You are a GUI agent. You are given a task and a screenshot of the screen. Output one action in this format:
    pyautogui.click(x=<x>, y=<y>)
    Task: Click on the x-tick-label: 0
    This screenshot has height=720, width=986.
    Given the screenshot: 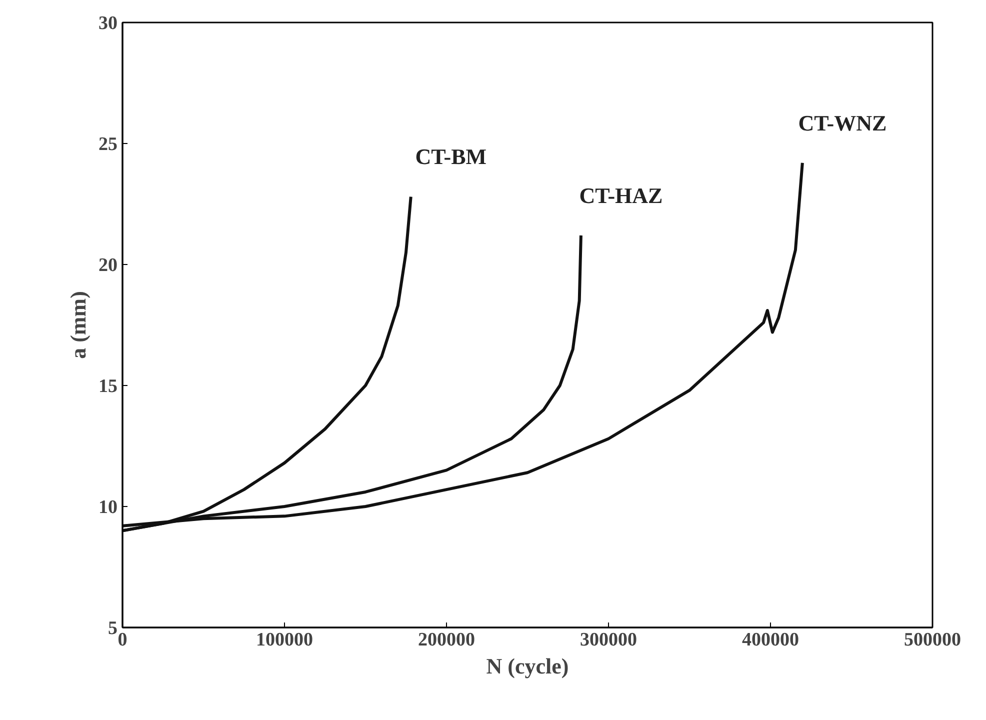 What is the action you would take?
    pyautogui.click(x=123, y=640)
    